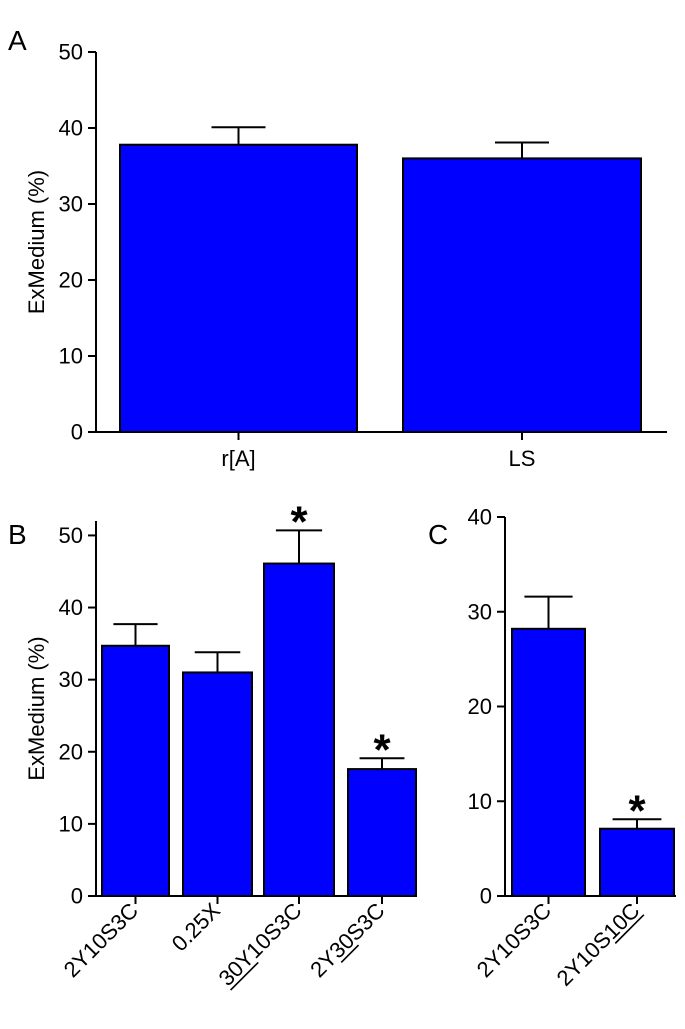 The image size is (685, 1029). I want to click on x-tick-label: 30Y10S3C, so click(260, 944).